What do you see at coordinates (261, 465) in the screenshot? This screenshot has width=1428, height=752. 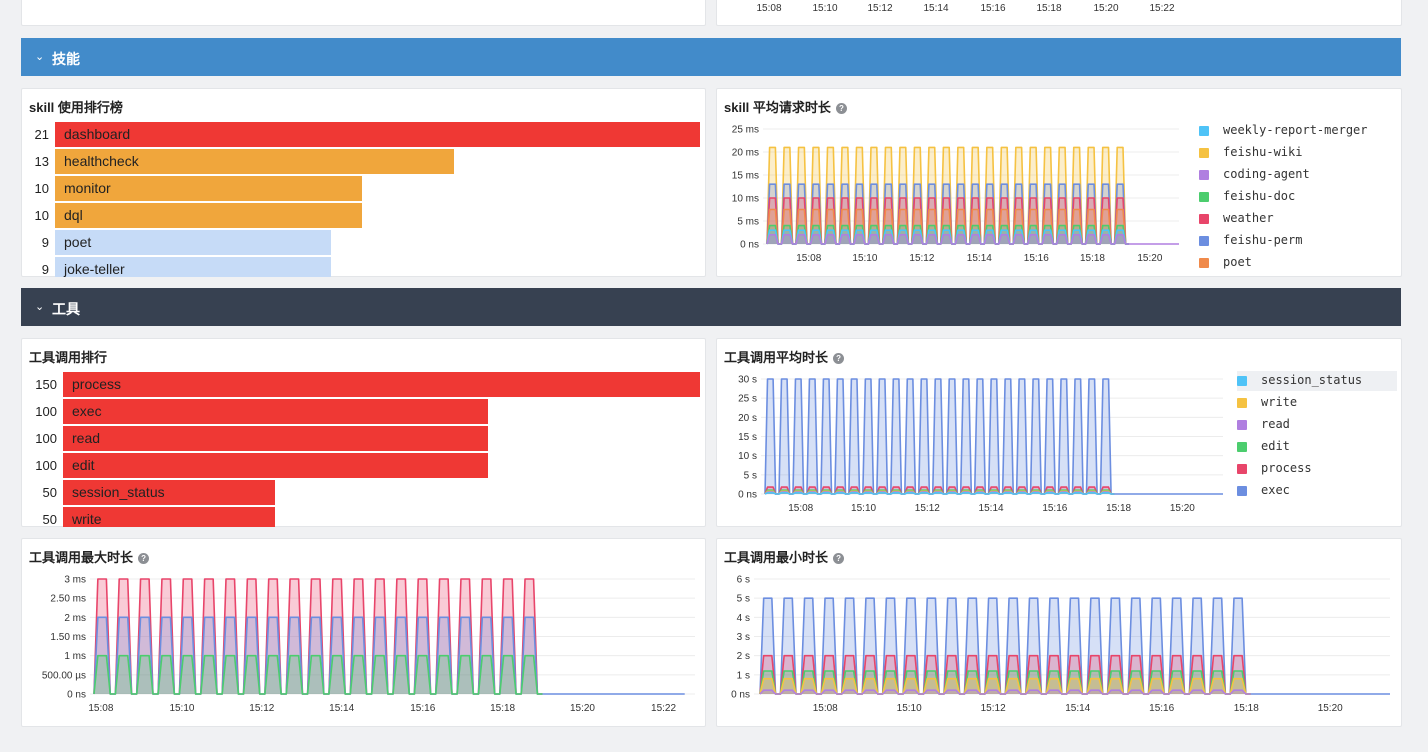 I see `bar-row: 100 edit` at bounding box center [261, 465].